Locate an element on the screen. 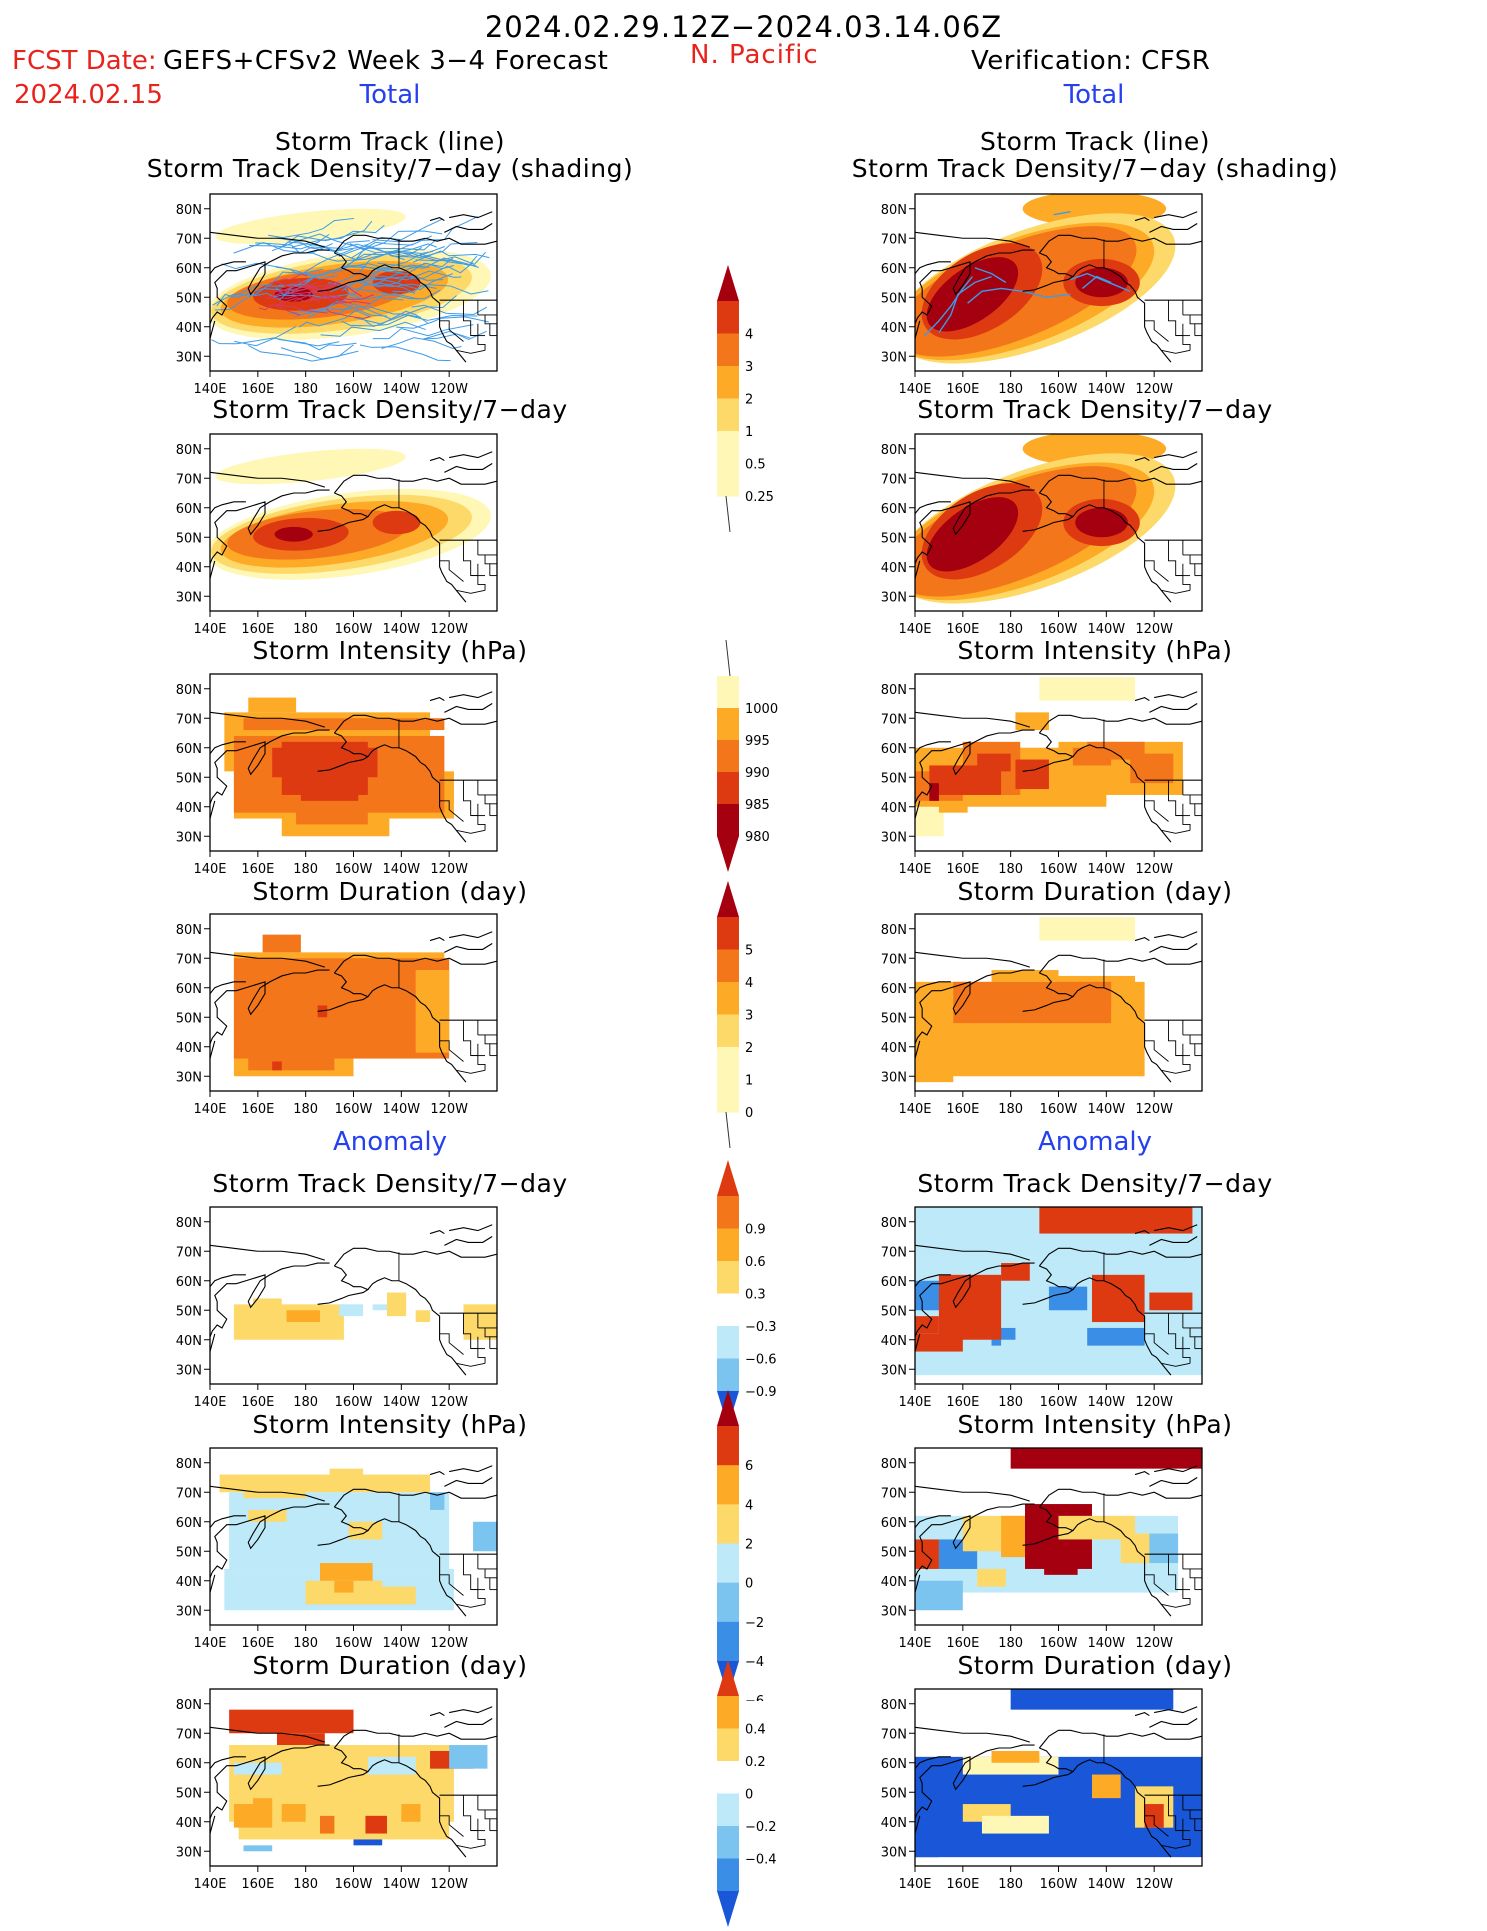 This screenshot has width=1487, height=1931. colorbar-label: 1 is located at coordinates (749, 1081).